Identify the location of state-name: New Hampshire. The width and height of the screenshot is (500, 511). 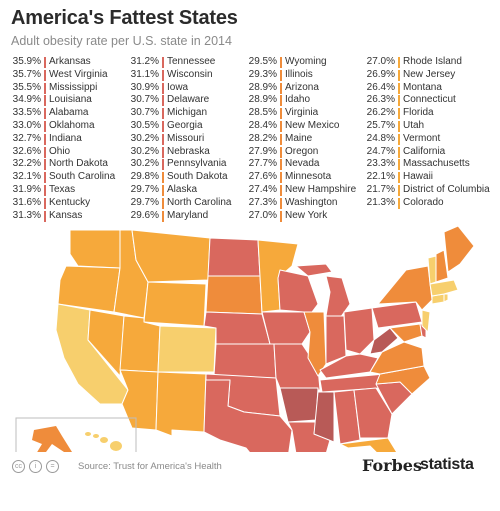
(321, 189).